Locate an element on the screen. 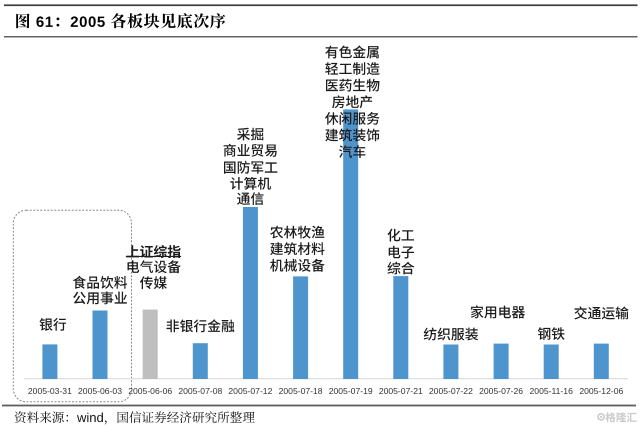 The image size is (640, 427). svg-text: 2005-06-03 is located at coordinates (100, 391).